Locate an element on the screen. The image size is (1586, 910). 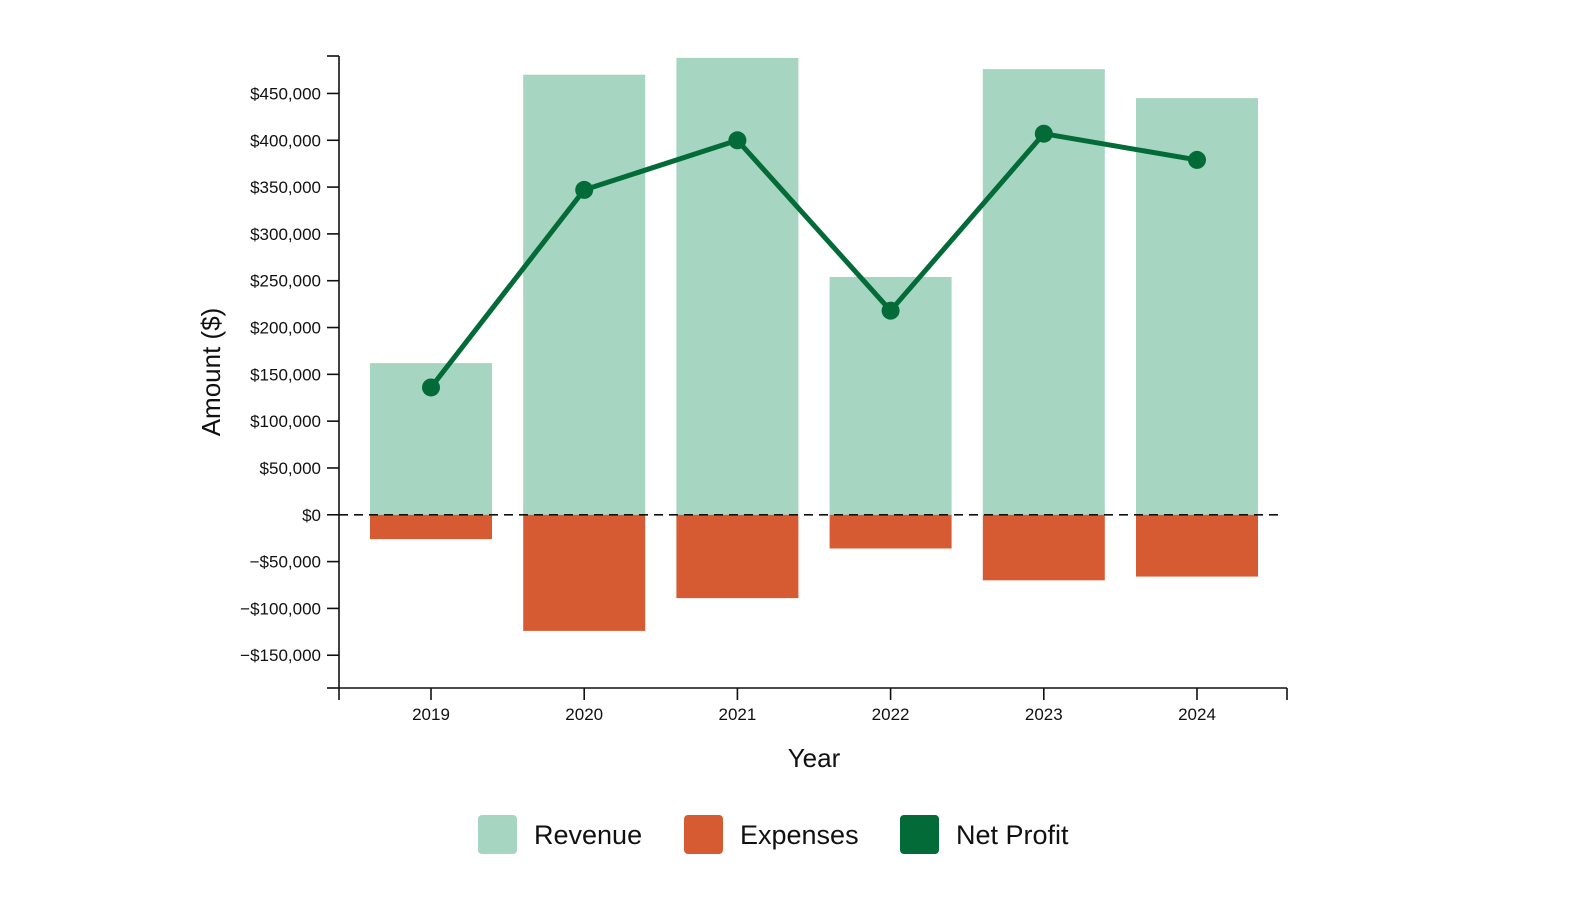
y-tick-label: $400,000 is located at coordinates (285, 140).